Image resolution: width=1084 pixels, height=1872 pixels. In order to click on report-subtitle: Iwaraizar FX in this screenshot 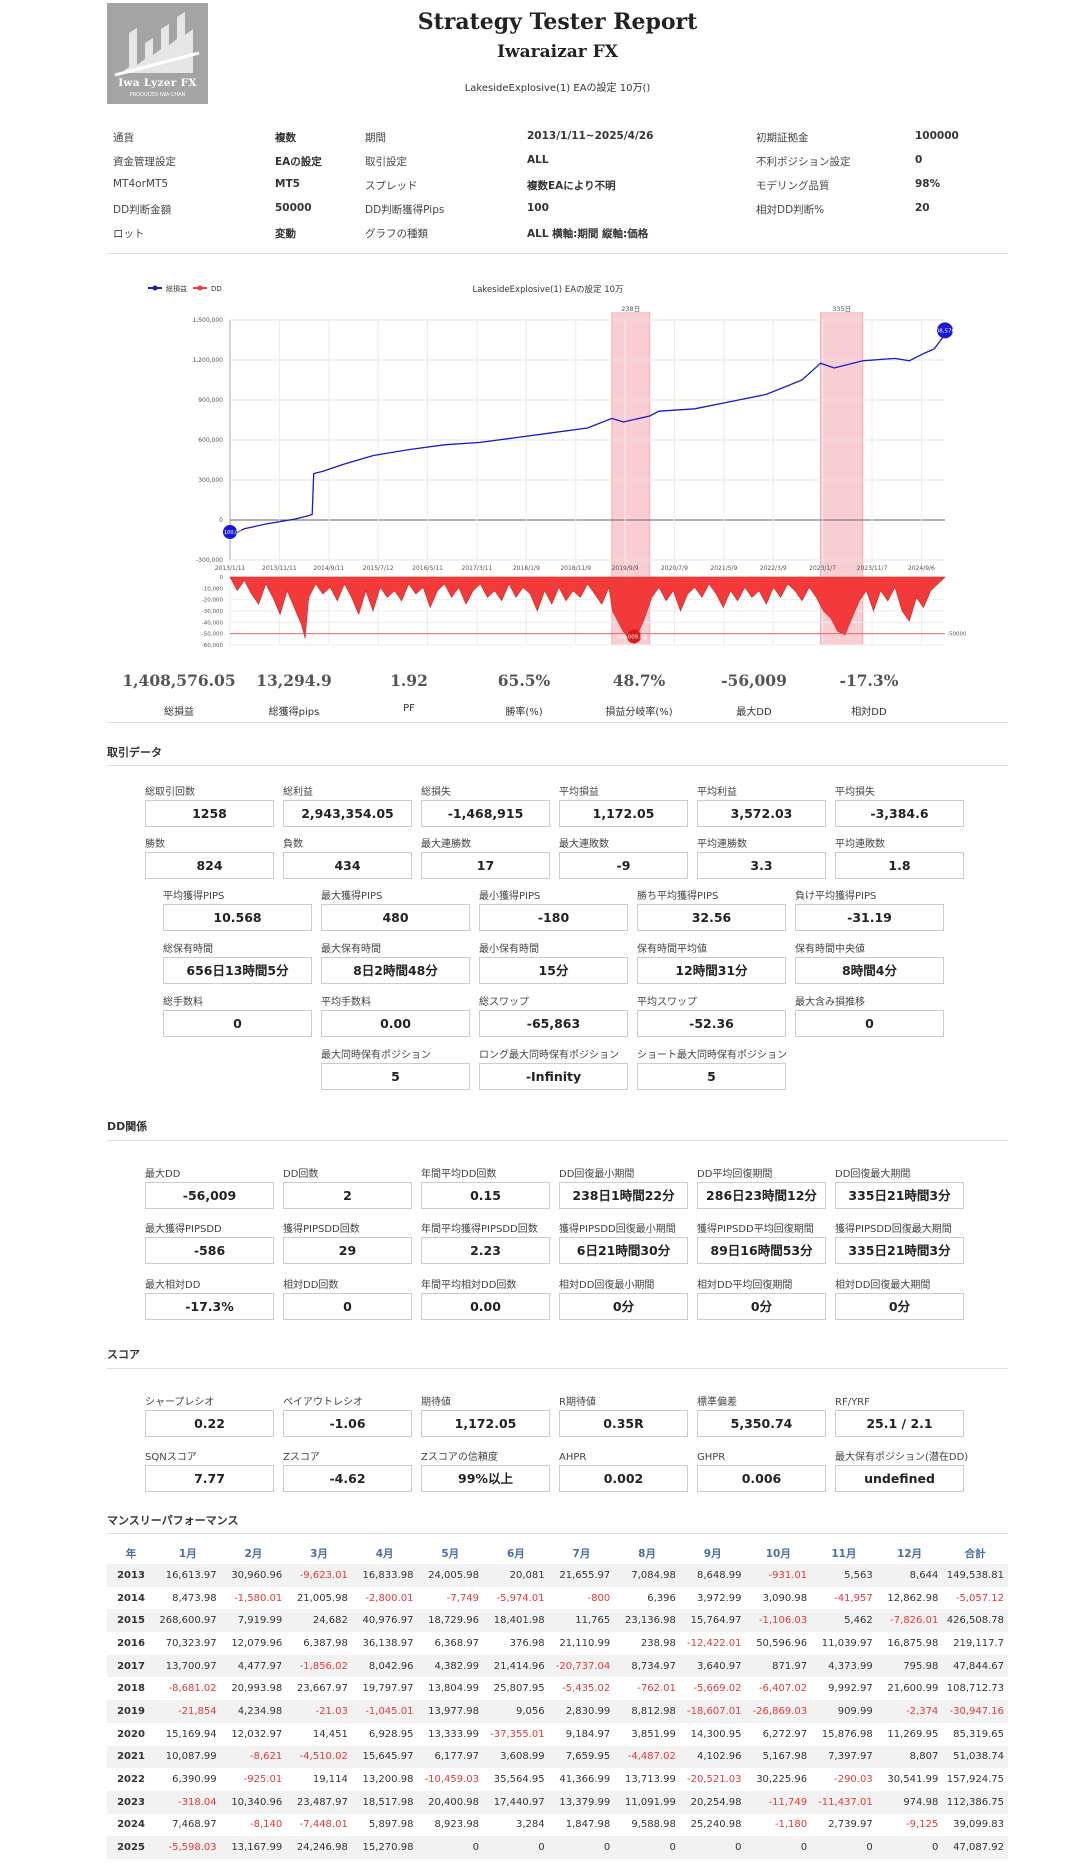, I will do `click(557, 52)`.